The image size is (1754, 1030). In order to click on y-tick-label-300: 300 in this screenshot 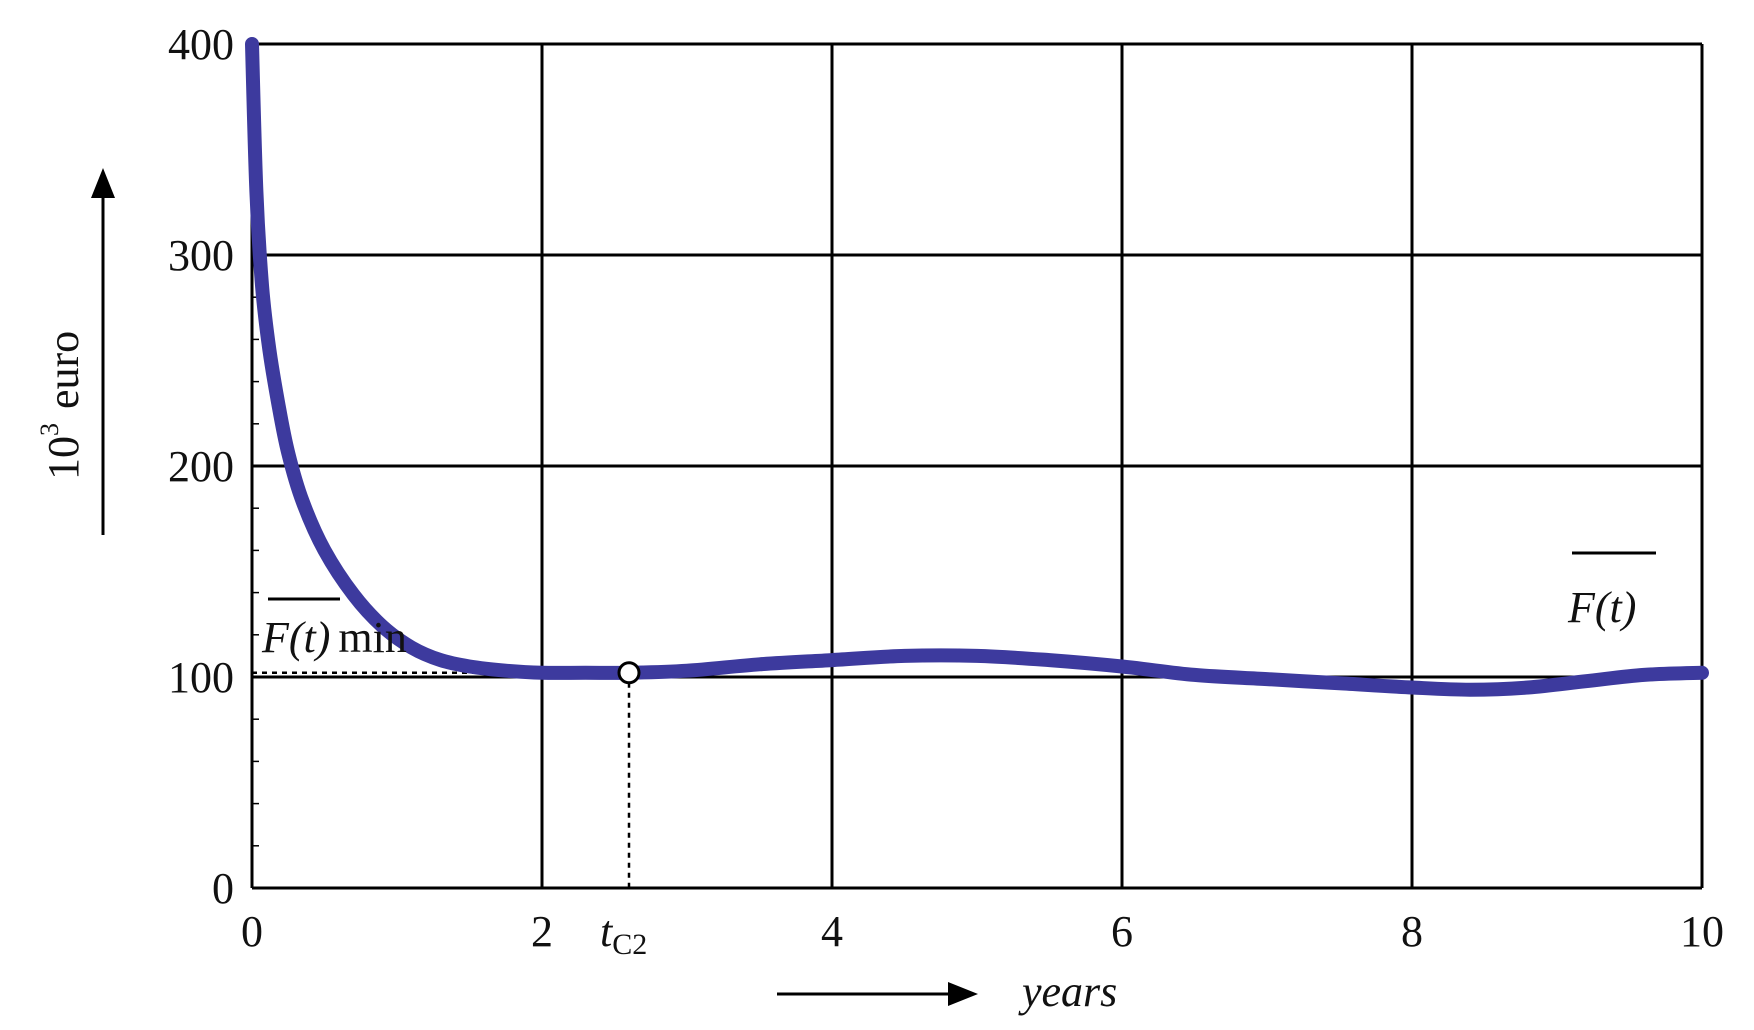, I will do `click(201, 255)`.